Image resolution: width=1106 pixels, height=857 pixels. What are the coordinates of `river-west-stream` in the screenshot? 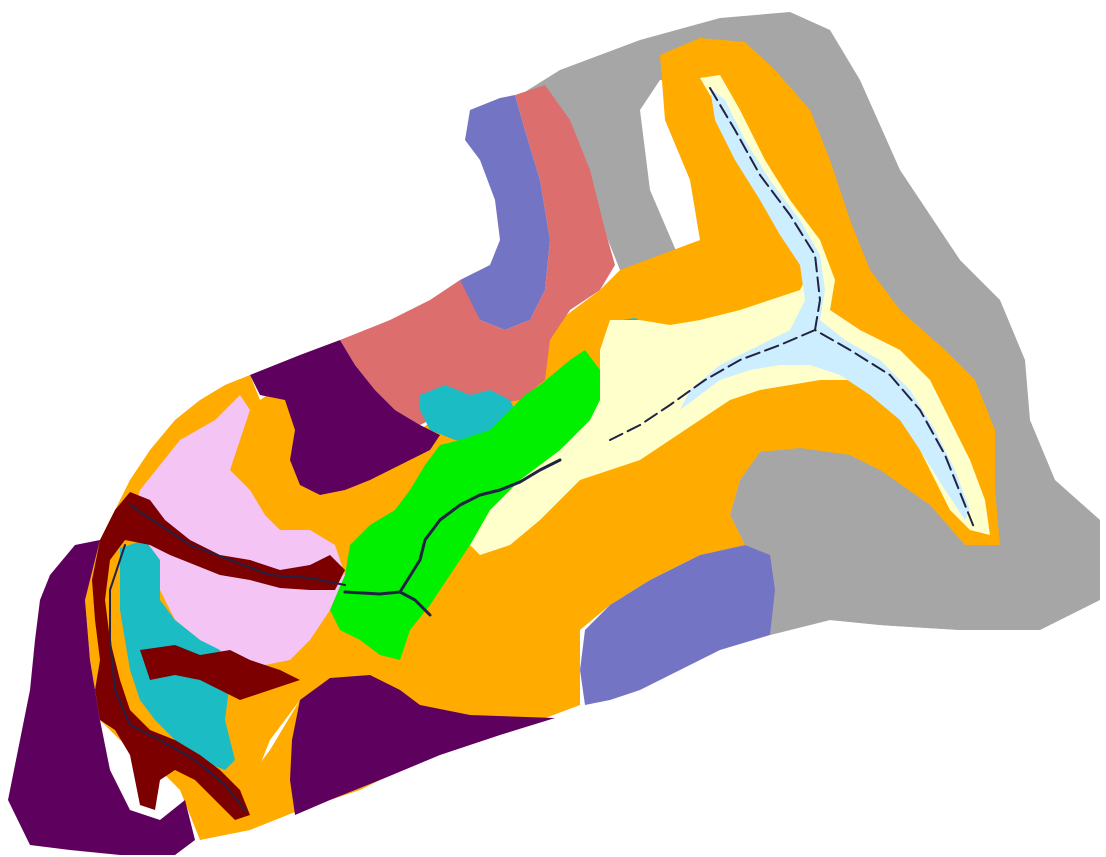 It's located at (227, 657).